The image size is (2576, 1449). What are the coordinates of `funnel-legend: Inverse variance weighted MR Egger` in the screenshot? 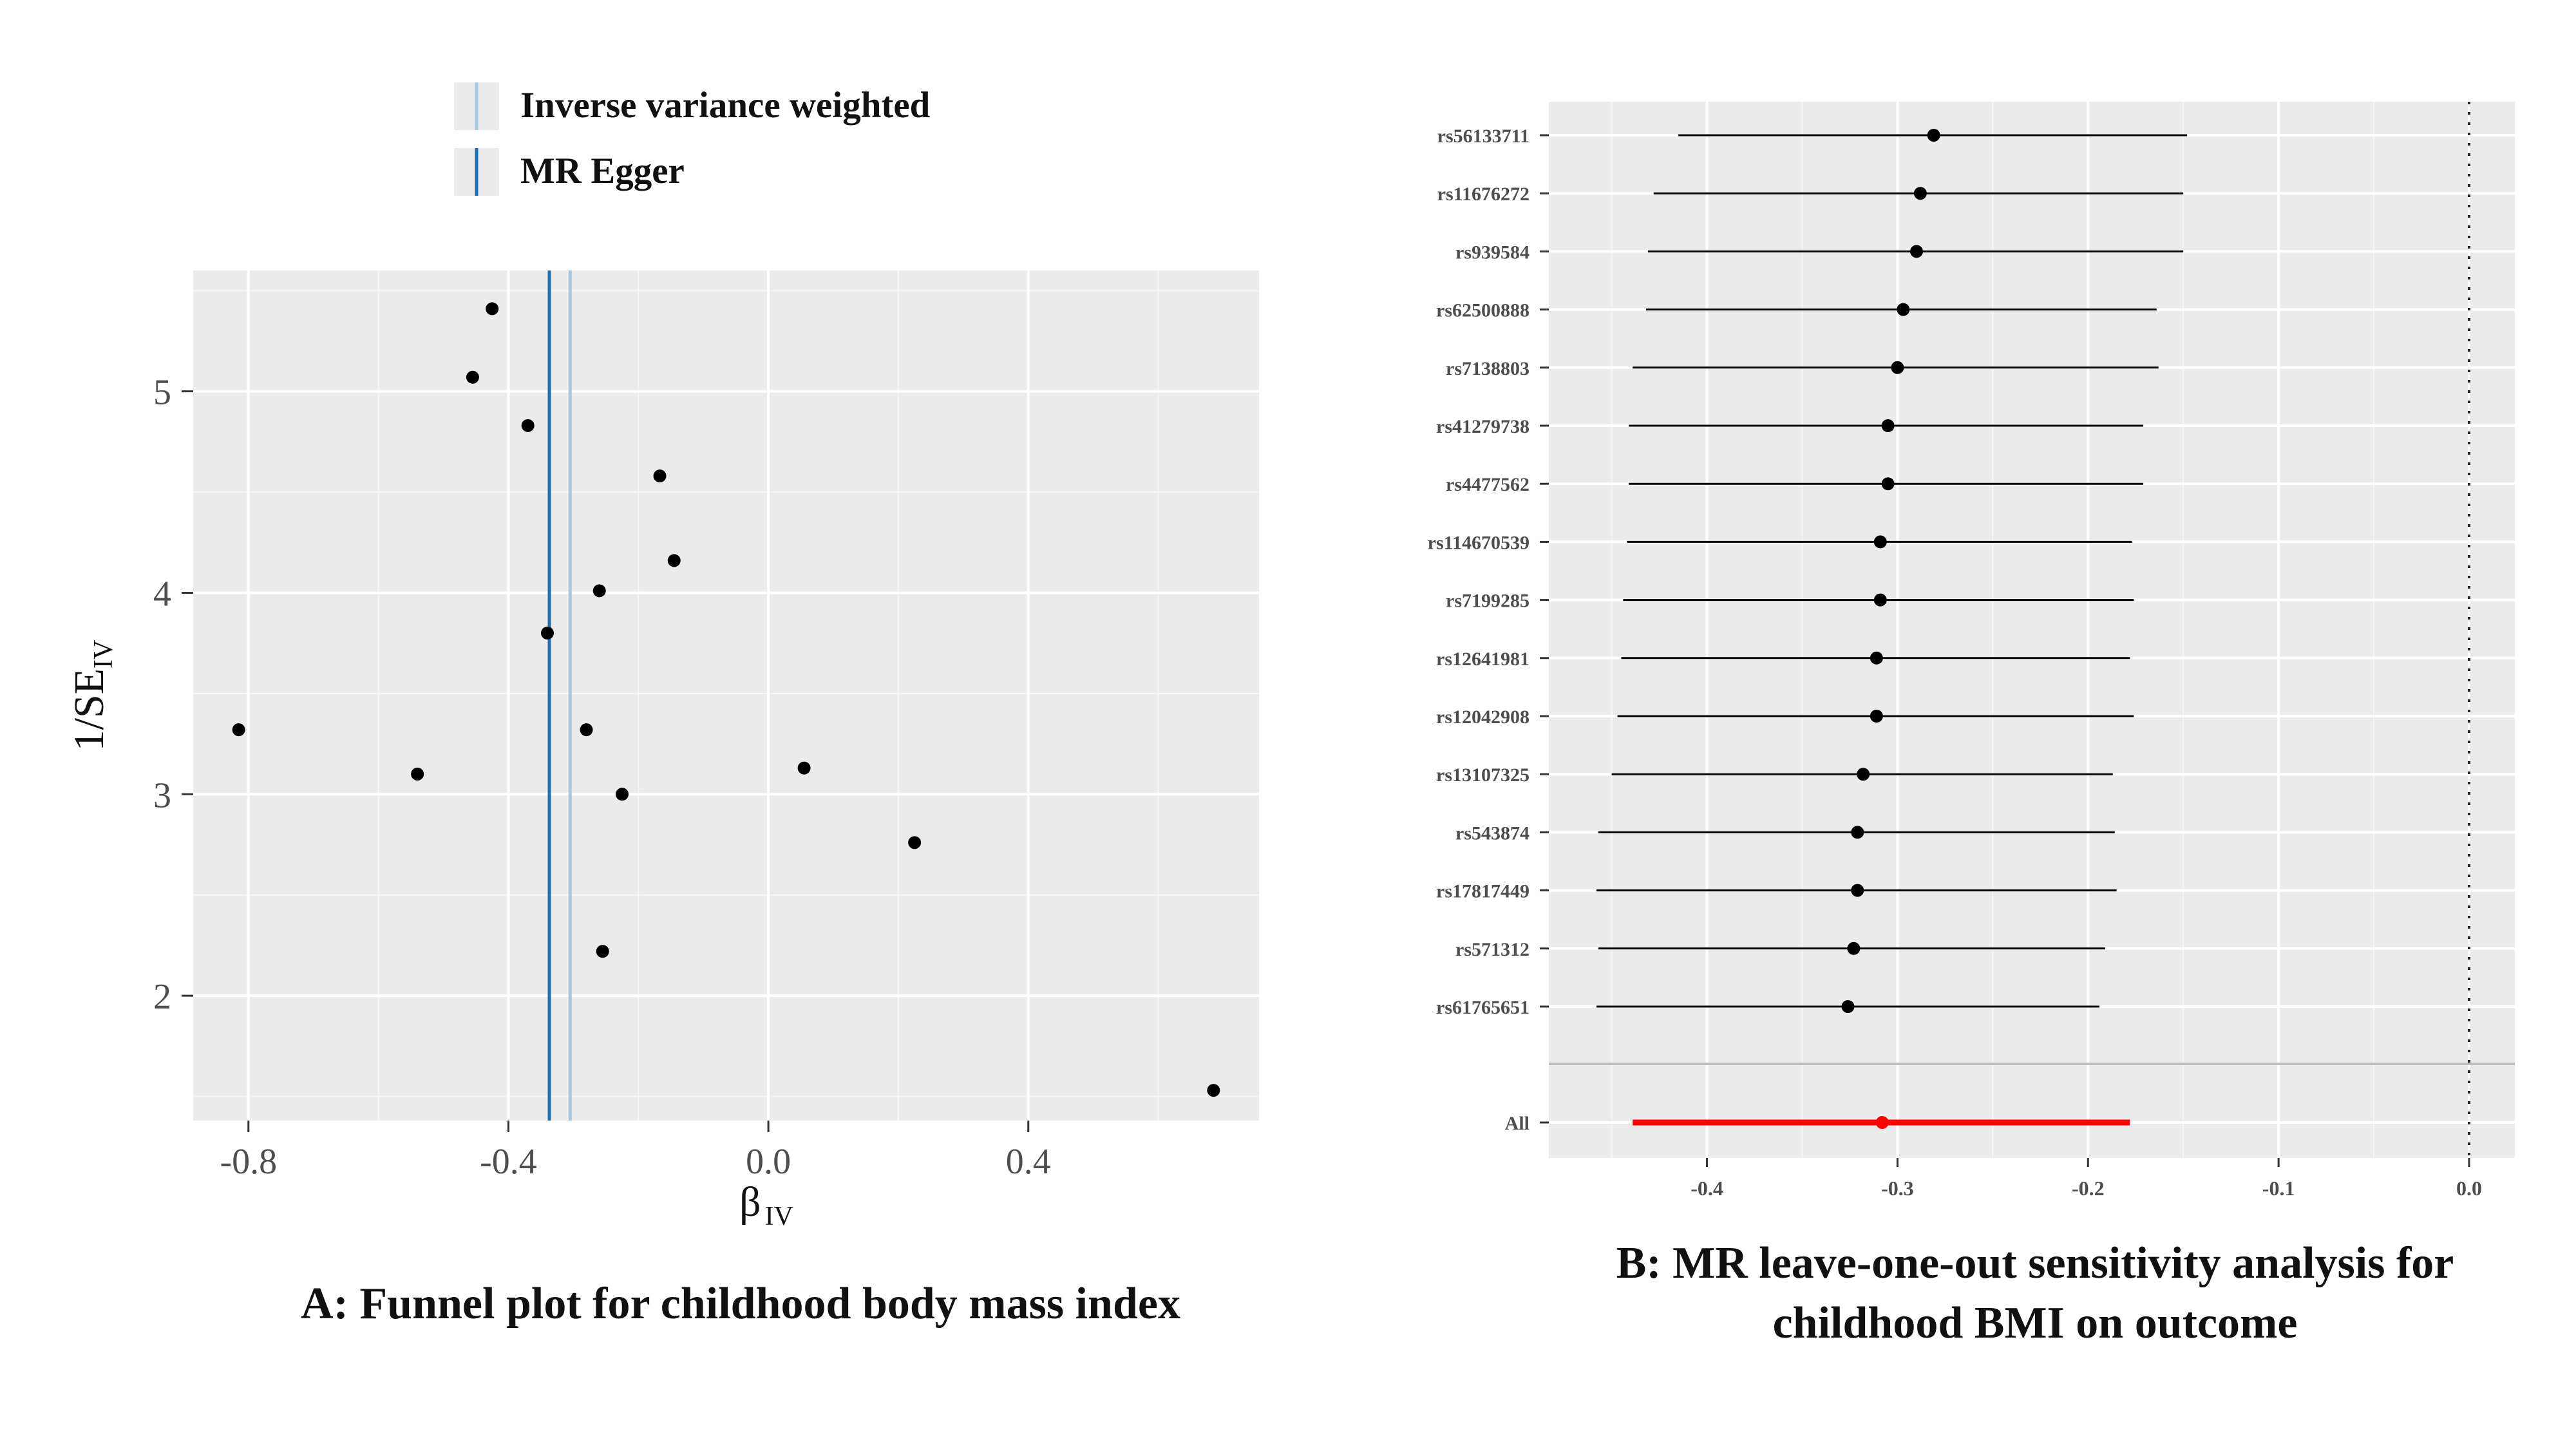 It's located at (692, 139).